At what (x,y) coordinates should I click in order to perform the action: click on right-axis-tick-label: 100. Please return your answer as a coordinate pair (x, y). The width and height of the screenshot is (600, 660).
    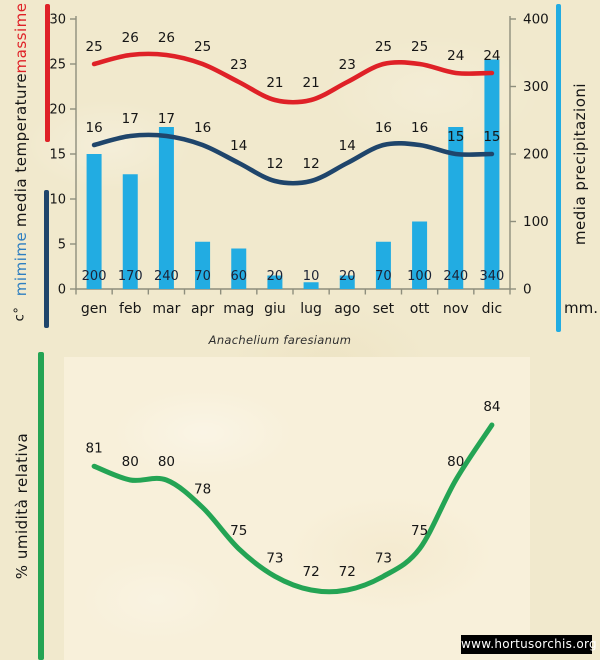
    Looking at the image, I should click on (536, 222).